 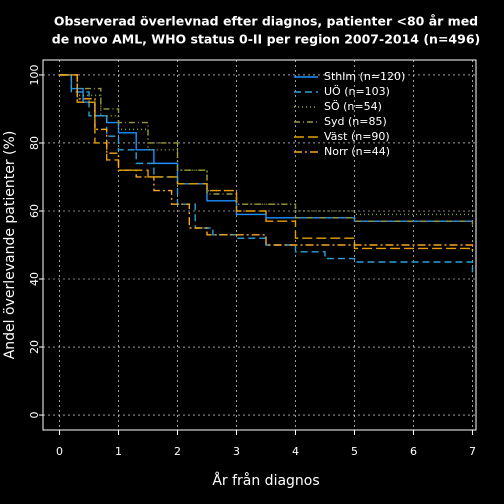 I want to click on x-tick-label: 6, so click(x=413, y=451).